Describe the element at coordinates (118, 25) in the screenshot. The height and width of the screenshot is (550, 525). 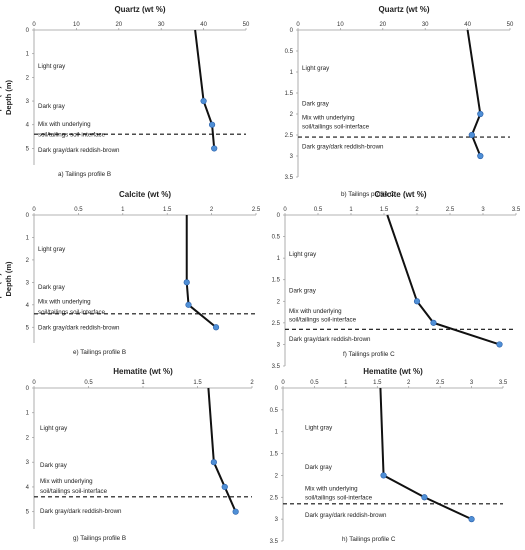
I see `x-tick-label: 20` at that location.